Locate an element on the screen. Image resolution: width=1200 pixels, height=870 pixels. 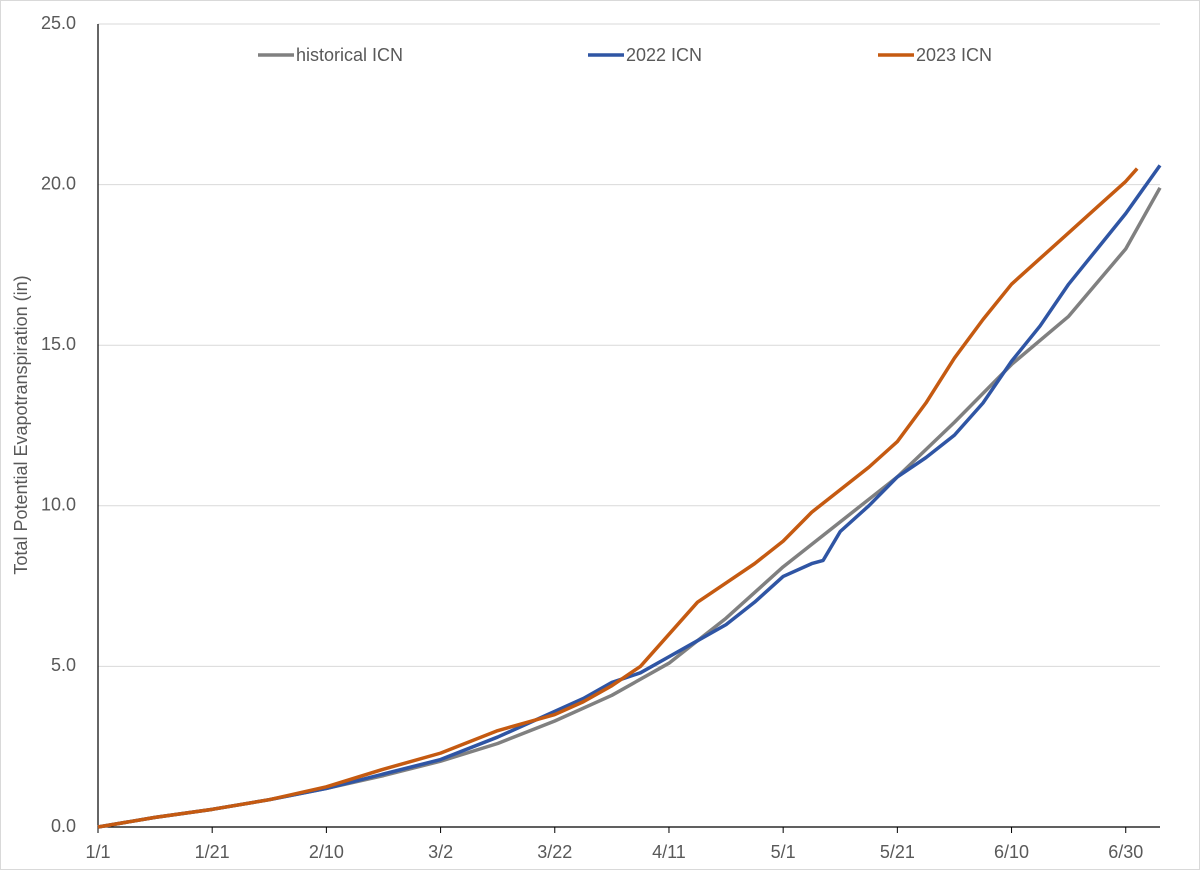
x-tick-label: 4/11 is located at coordinates (669, 852).